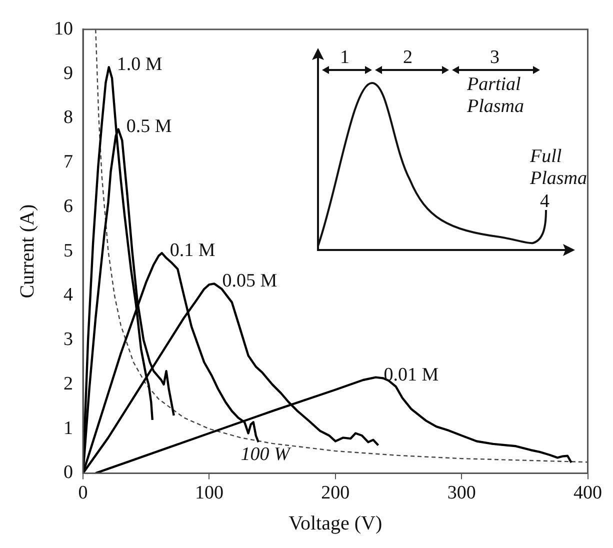 This screenshot has height=548, width=613. What do you see at coordinates (83, 493) in the screenshot?
I see `x-tick-label: 0` at bounding box center [83, 493].